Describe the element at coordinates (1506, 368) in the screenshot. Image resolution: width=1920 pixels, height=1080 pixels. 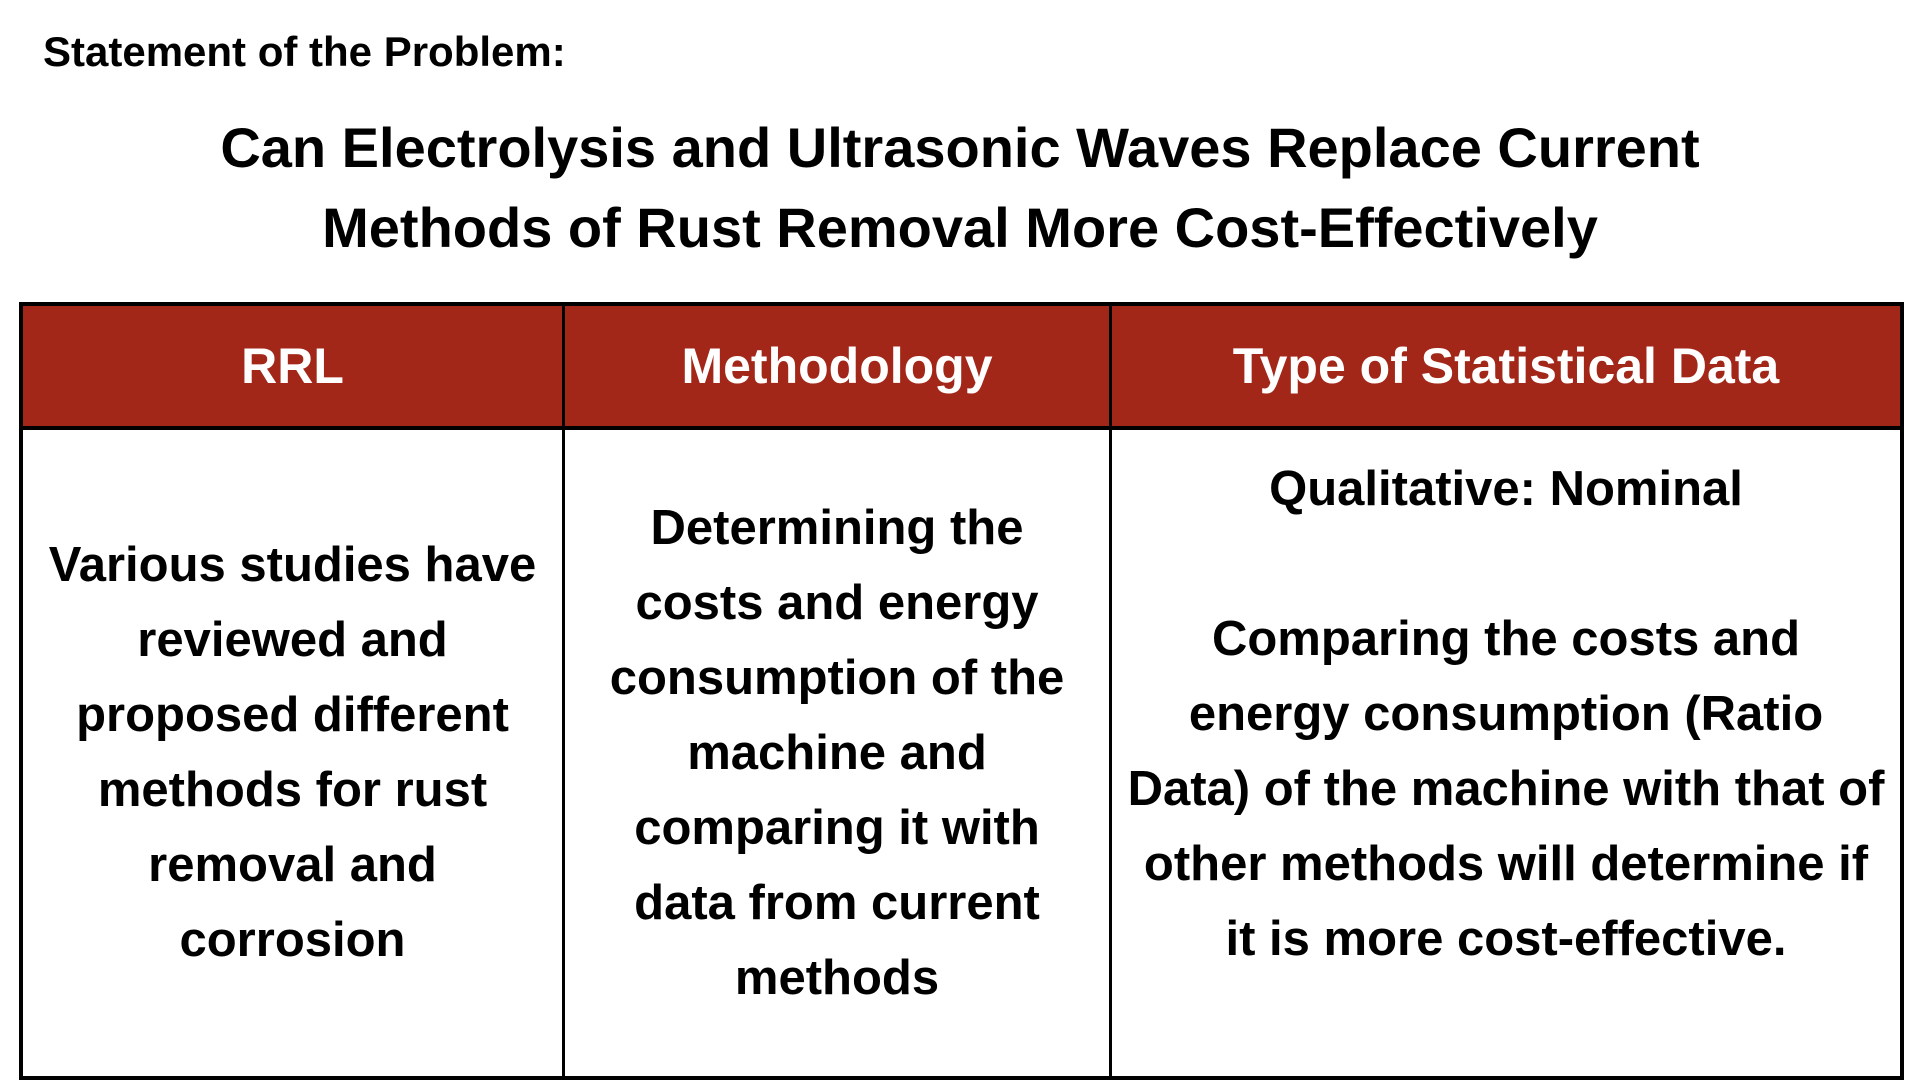
I see `column-header-data-type: Type of Statistical Data` at that location.